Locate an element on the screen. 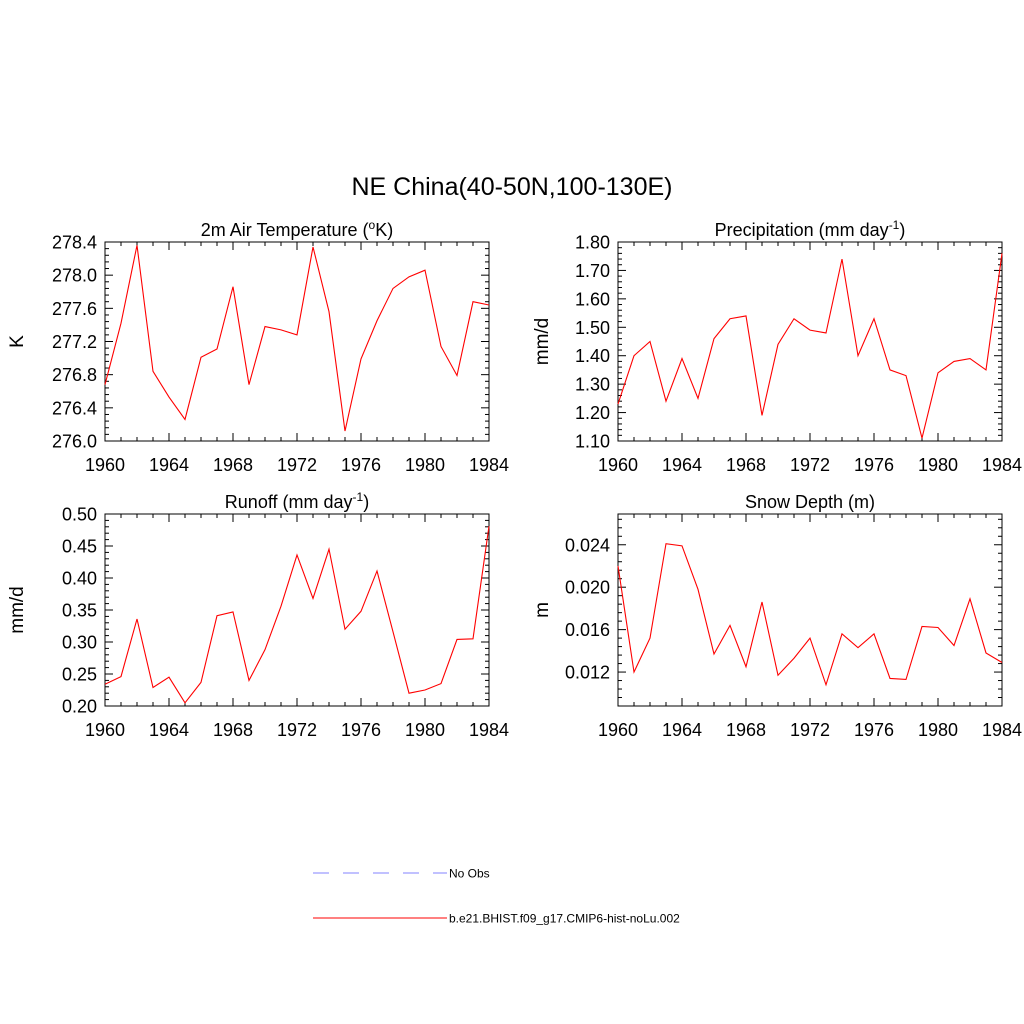 The height and width of the screenshot is (1024, 1024). precipitation-ytick-label: 1.80 is located at coordinates (592, 243).